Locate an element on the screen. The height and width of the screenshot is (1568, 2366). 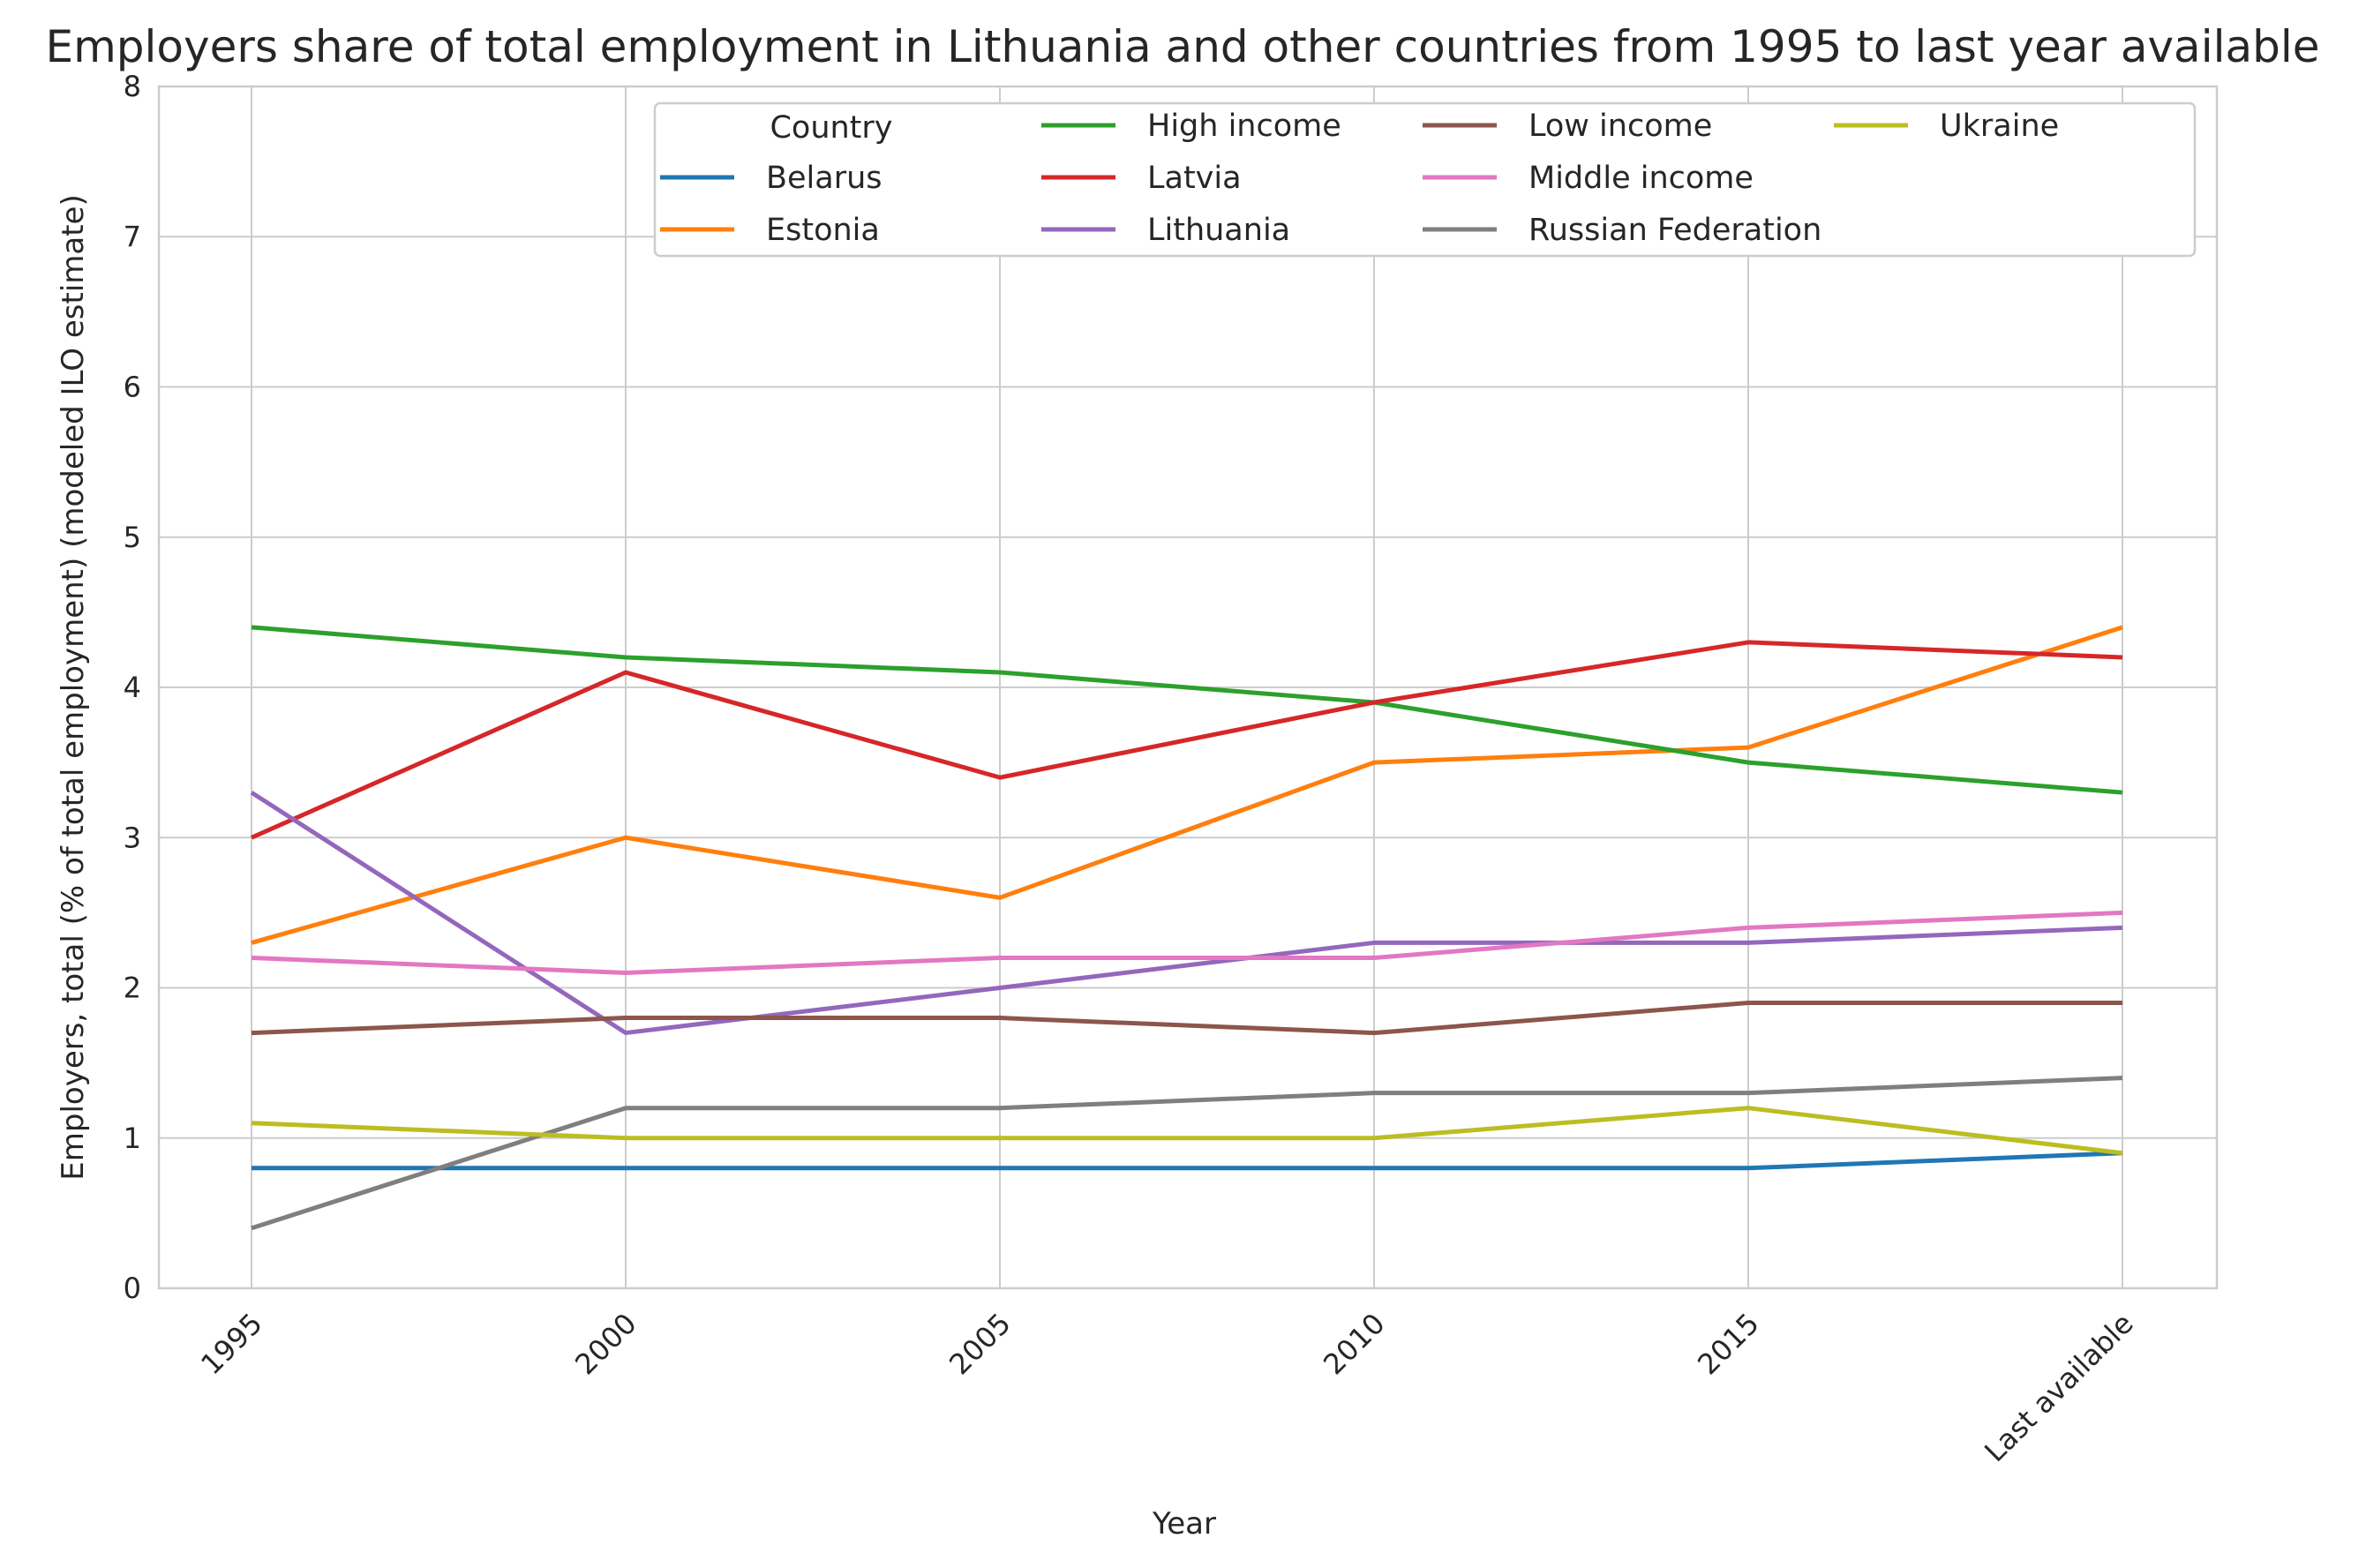
y-tick-label-1: 1 is located at coordinates (132, 1138).